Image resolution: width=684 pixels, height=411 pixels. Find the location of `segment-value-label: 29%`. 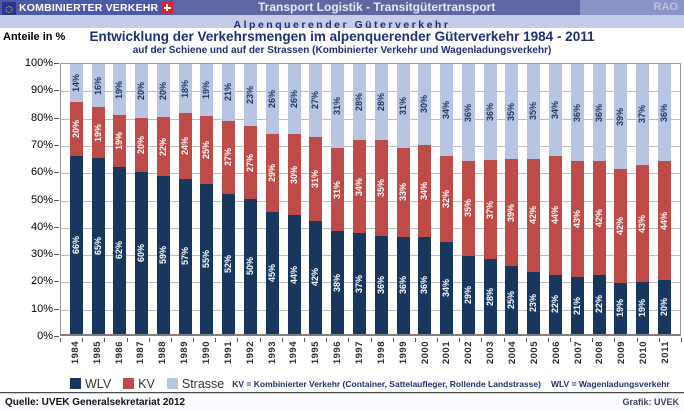

segment-value-label: 29% is located at coordinates (271, 173).